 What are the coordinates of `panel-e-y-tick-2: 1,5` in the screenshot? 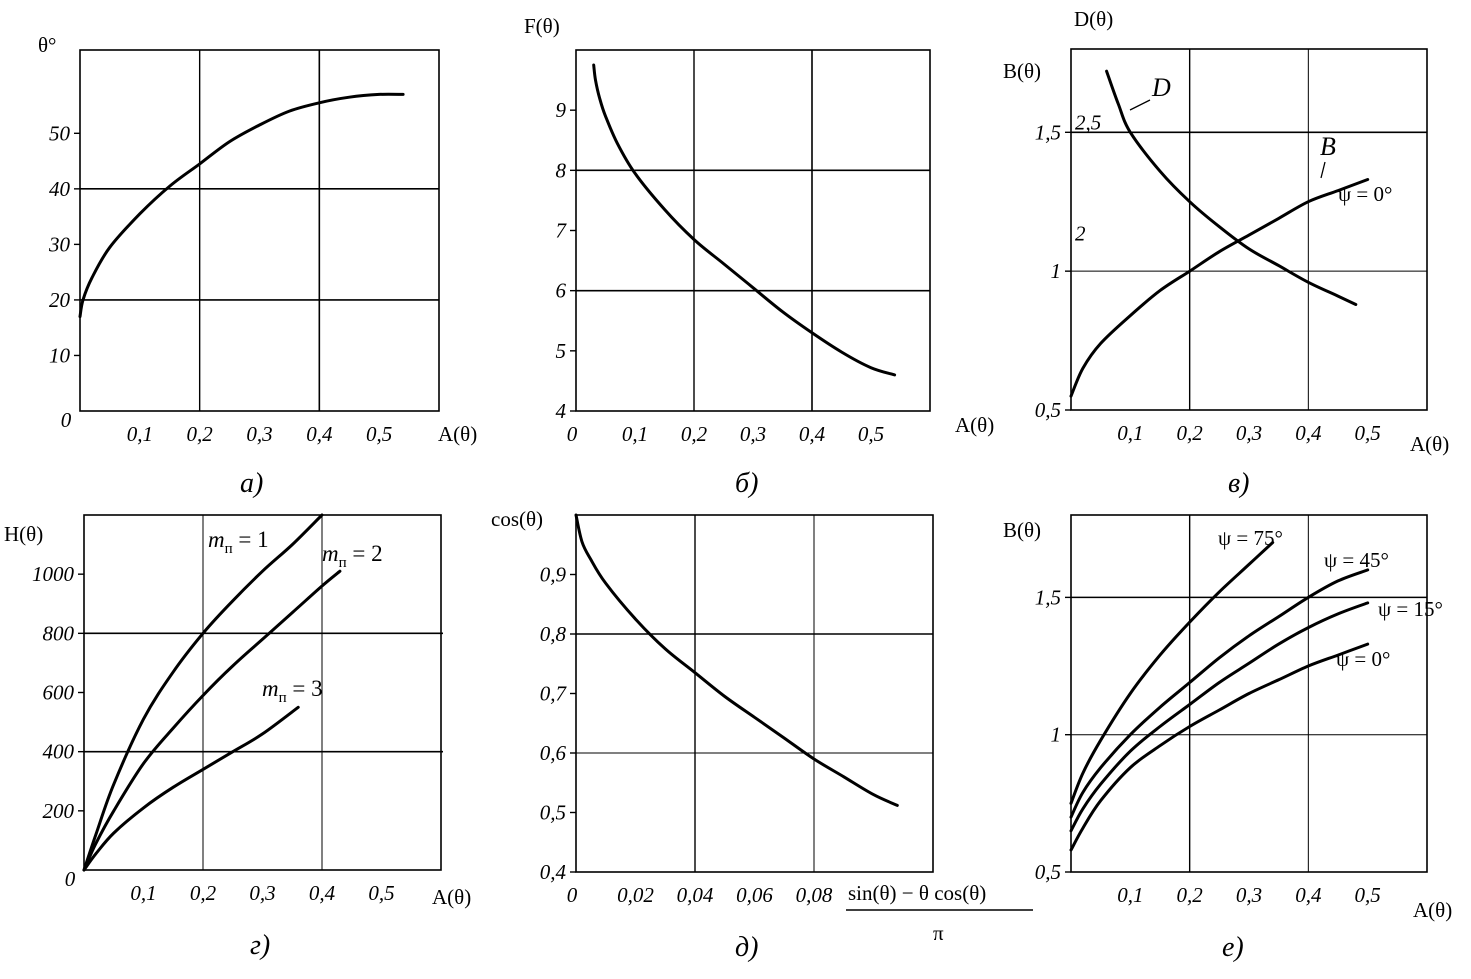 It's located at (1048, 597).